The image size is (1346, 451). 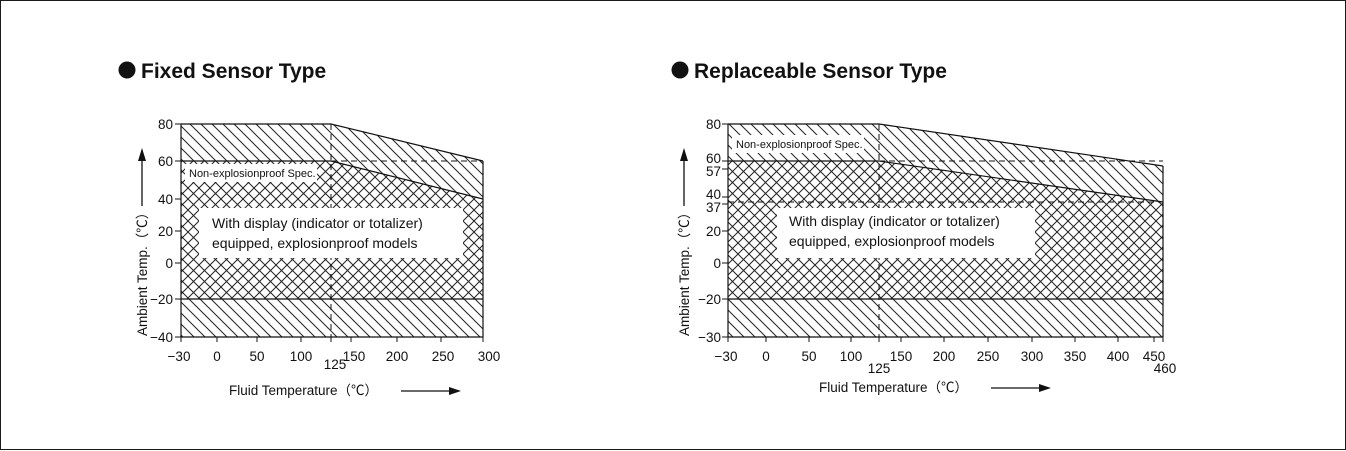 What do you see at coordinates (1075, 356) in the screenshot?
I see `x-tick-label: 350` at bounding box center [1075, 356].